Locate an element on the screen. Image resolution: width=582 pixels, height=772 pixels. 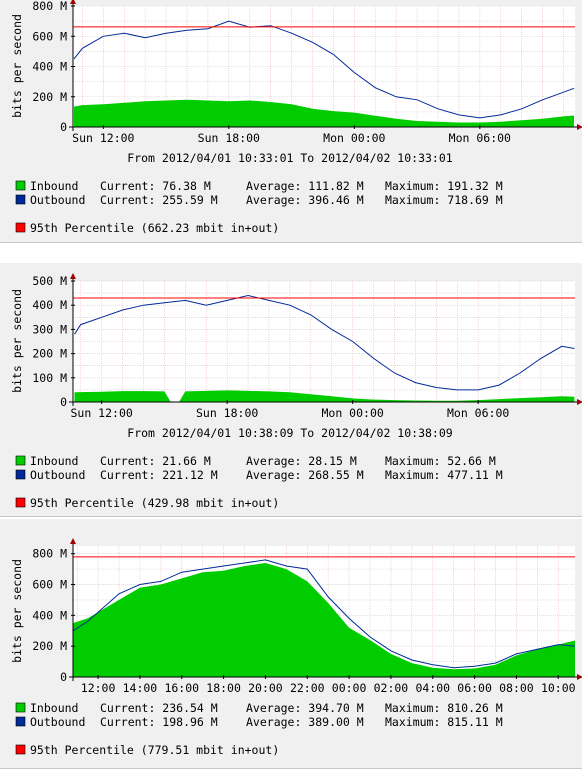
x-tick-label: 02:00 is located at coordinates (391, 688).